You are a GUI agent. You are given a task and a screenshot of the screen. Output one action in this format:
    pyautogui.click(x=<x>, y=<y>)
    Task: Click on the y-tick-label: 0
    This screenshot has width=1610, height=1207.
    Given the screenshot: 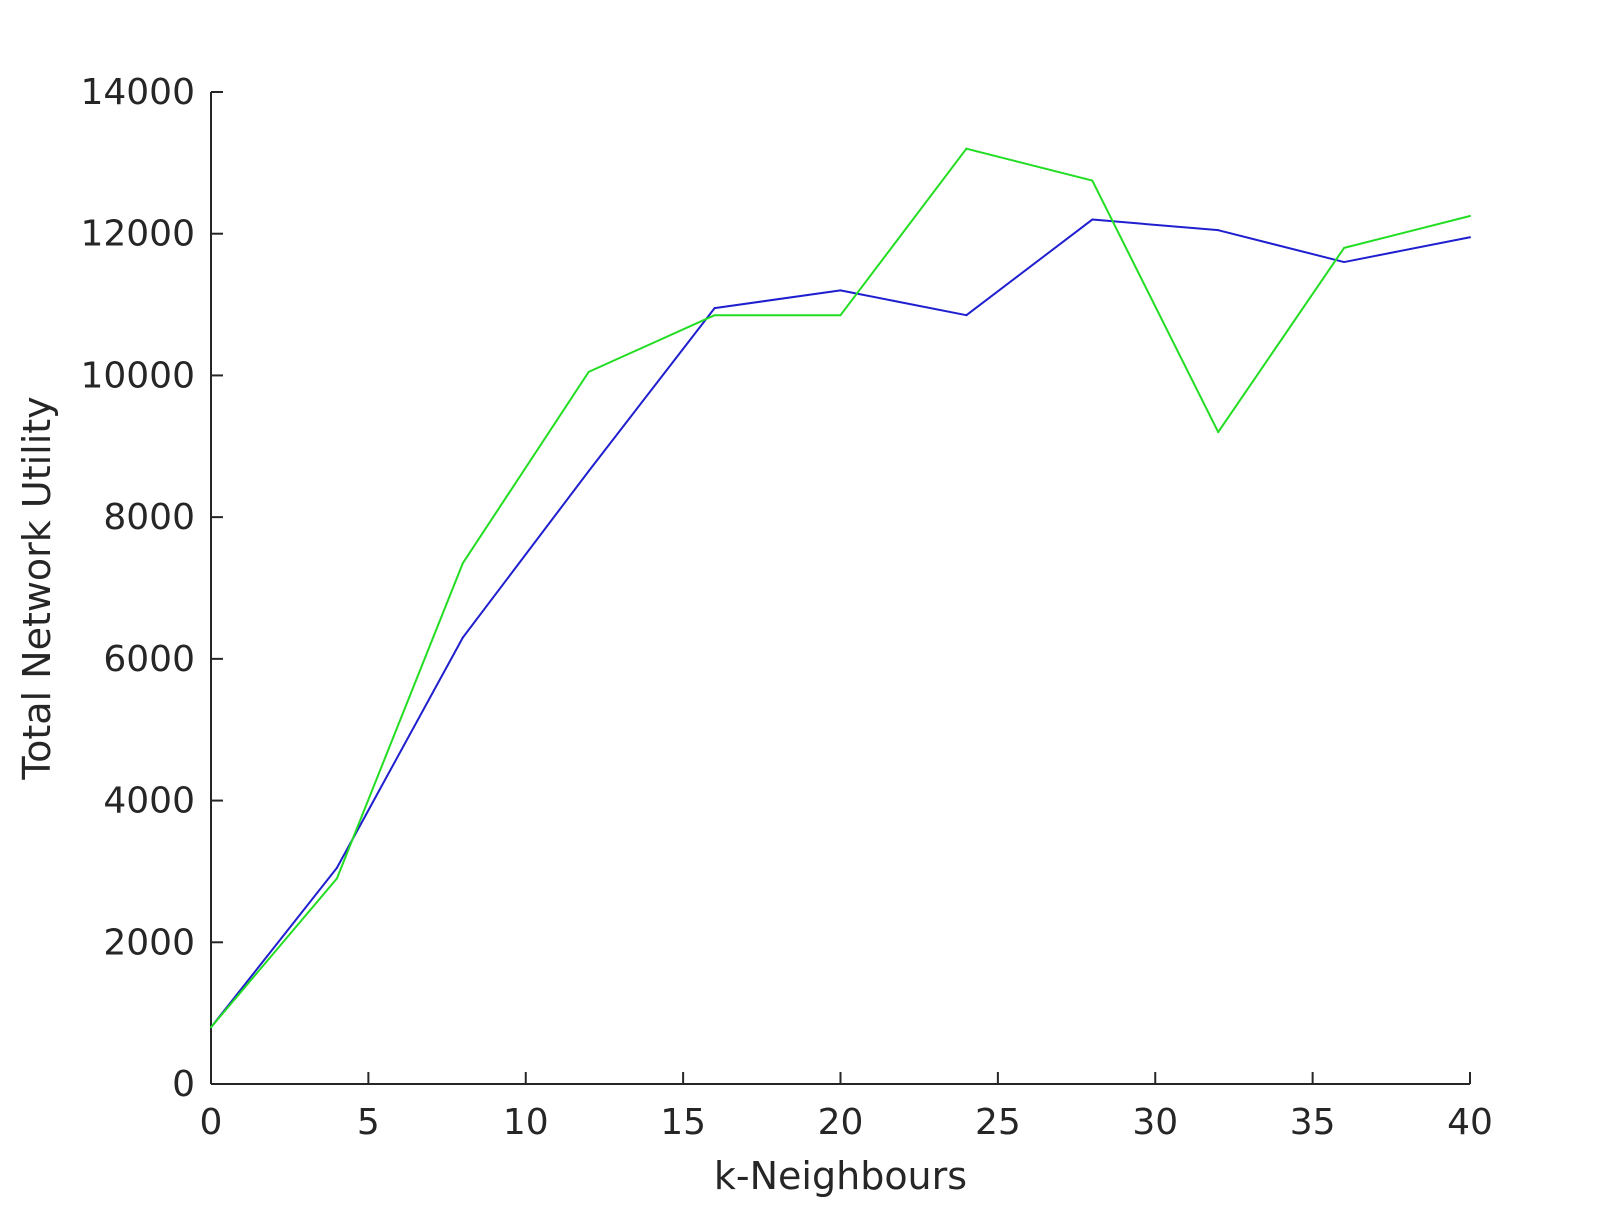 What is the action you would take?
    pyautogui.click(x=183, y=1084)
    